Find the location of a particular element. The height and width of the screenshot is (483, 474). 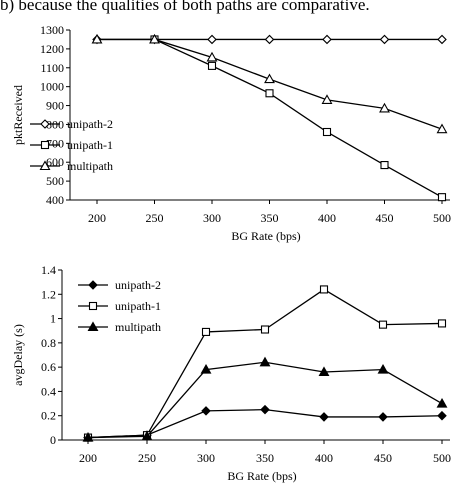

y-tick-label: 0.8 is located at coordinates (48, 343).